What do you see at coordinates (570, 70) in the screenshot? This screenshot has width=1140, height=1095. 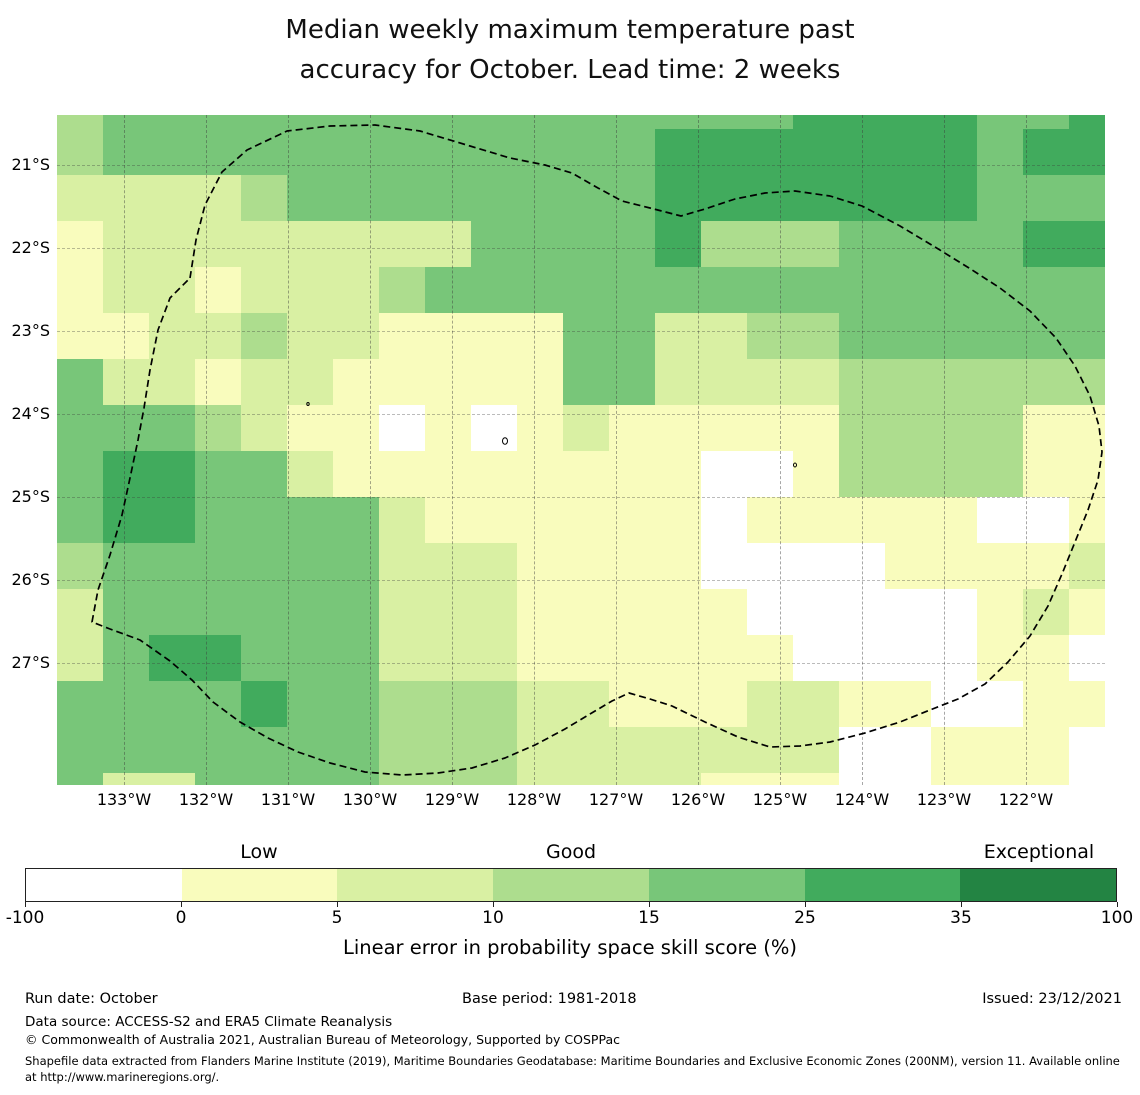 I see `chart-title-line2: accuracy for October. Lead time: 2 weeks` at bounding box center [570, 70].